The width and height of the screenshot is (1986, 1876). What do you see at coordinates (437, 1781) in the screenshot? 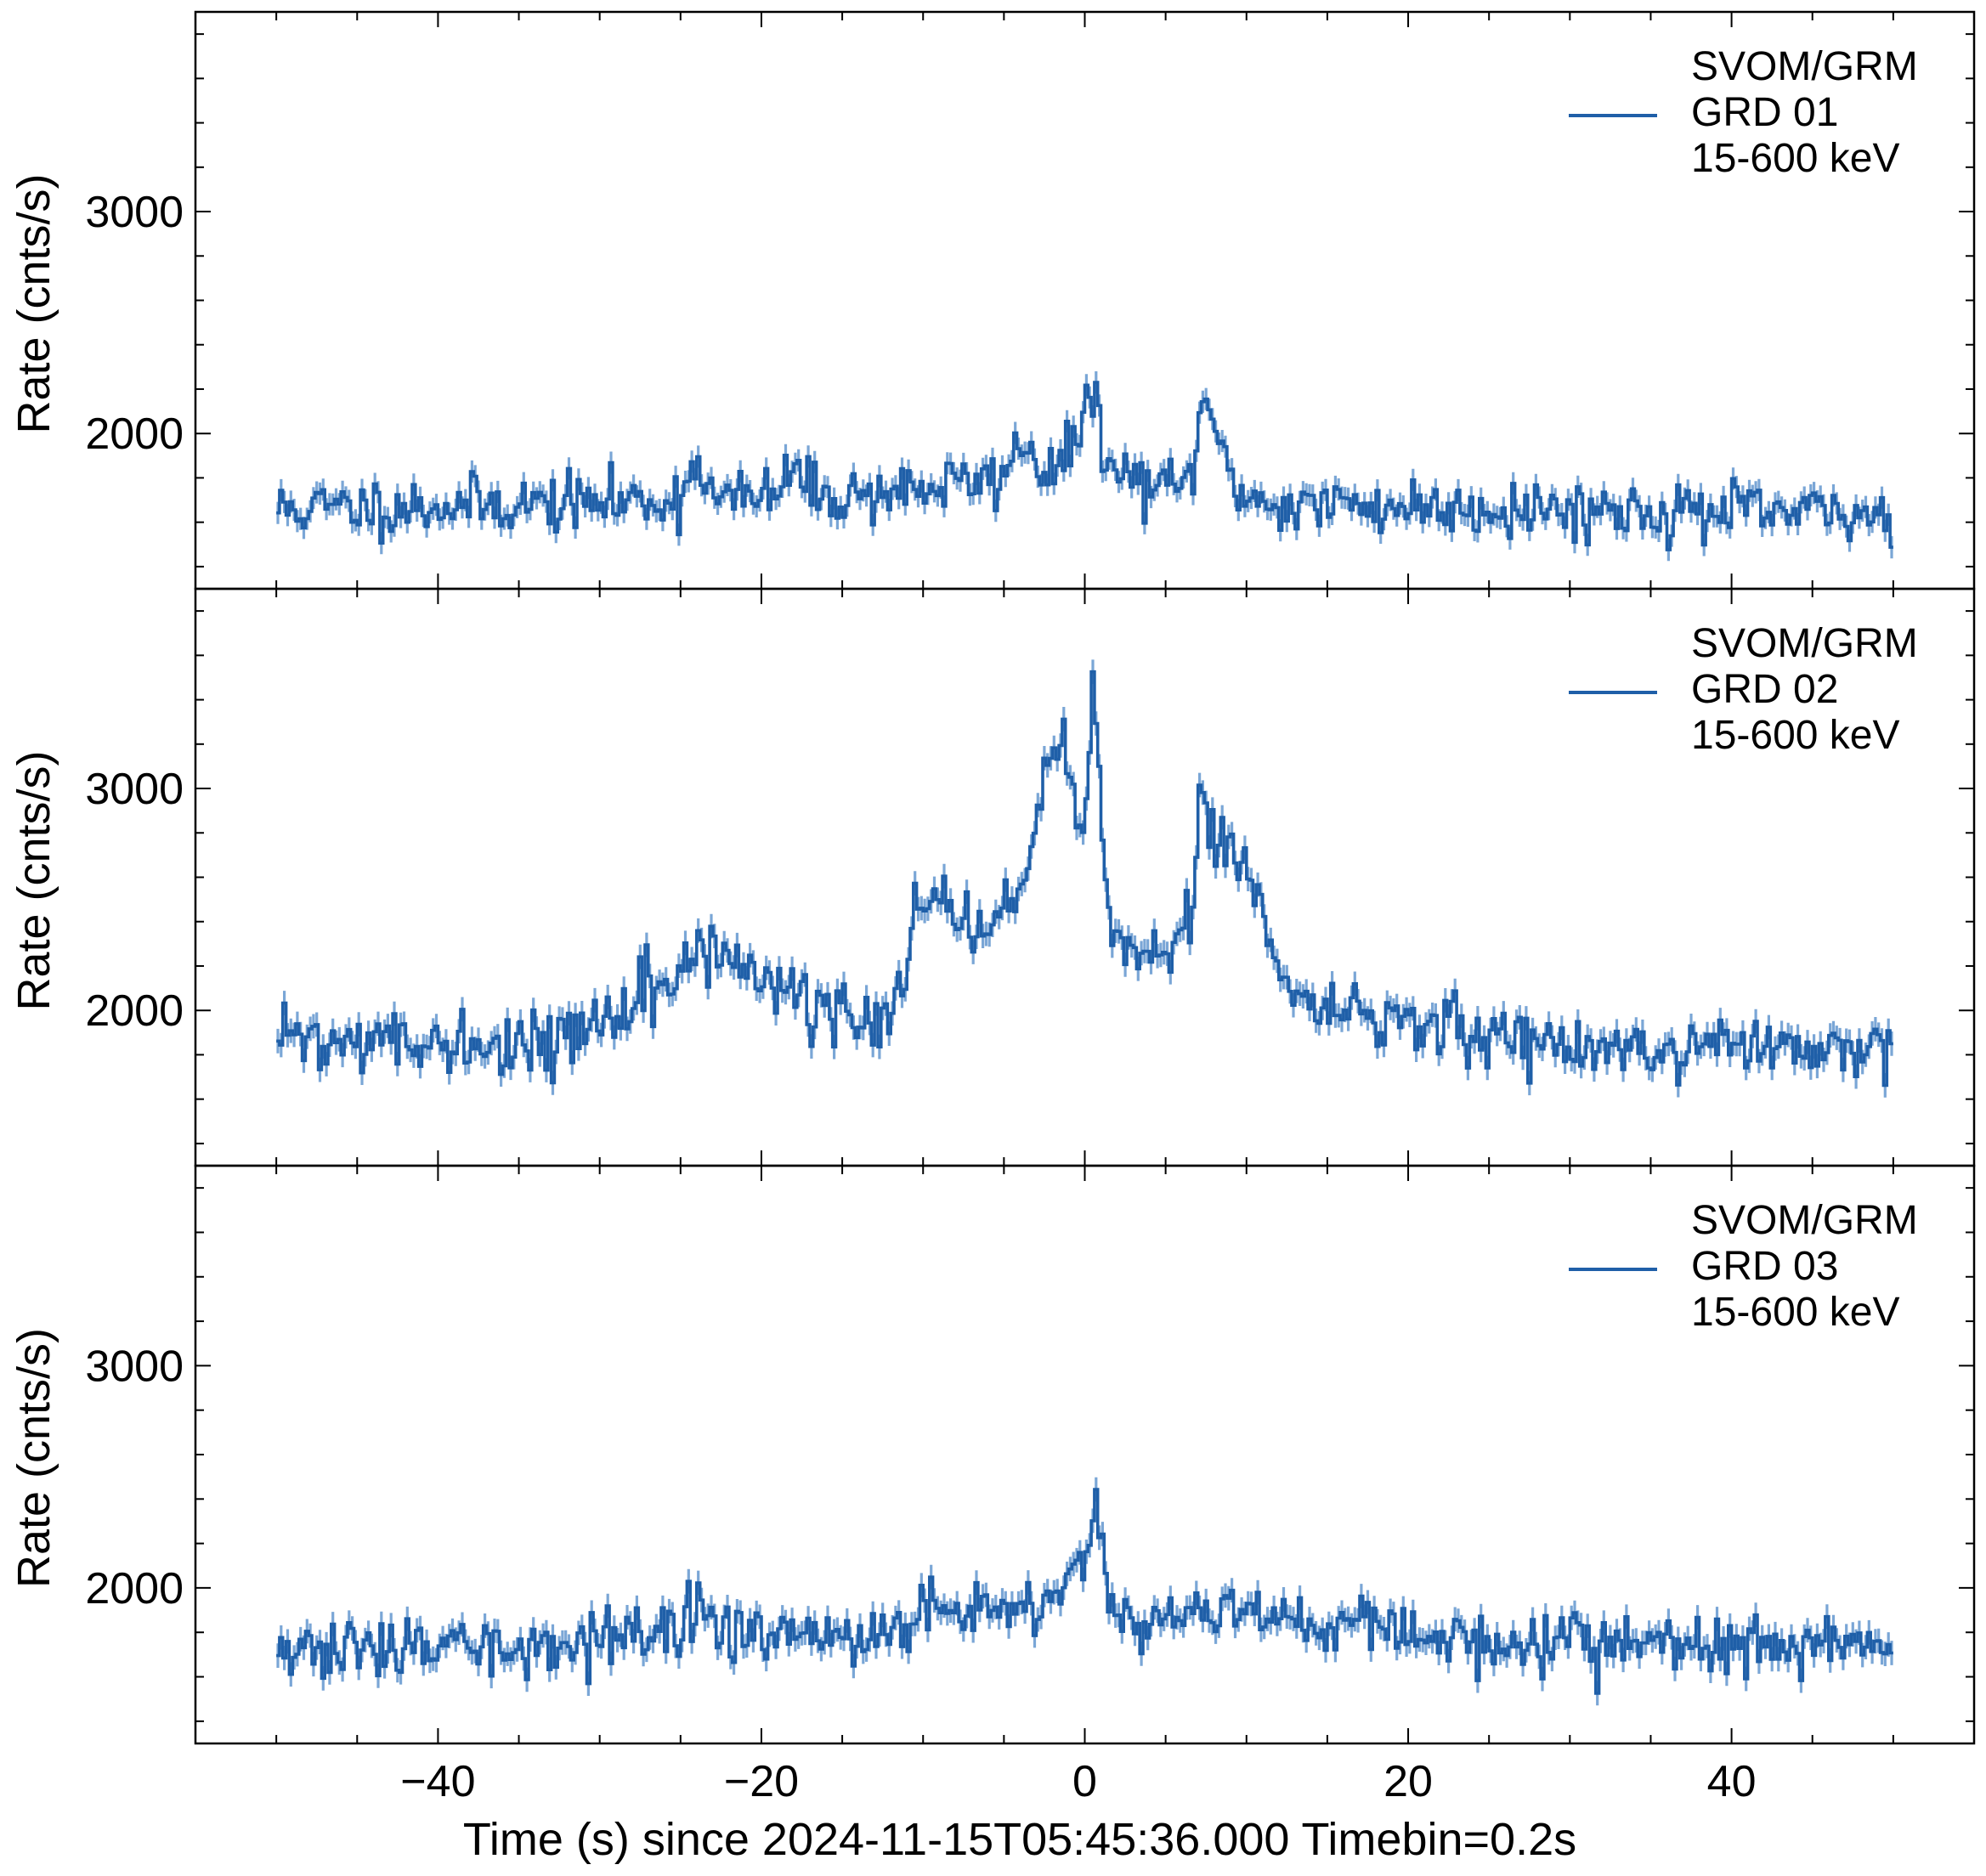
I see `x-tick-label: −40` at bounding box center [437, 1781].